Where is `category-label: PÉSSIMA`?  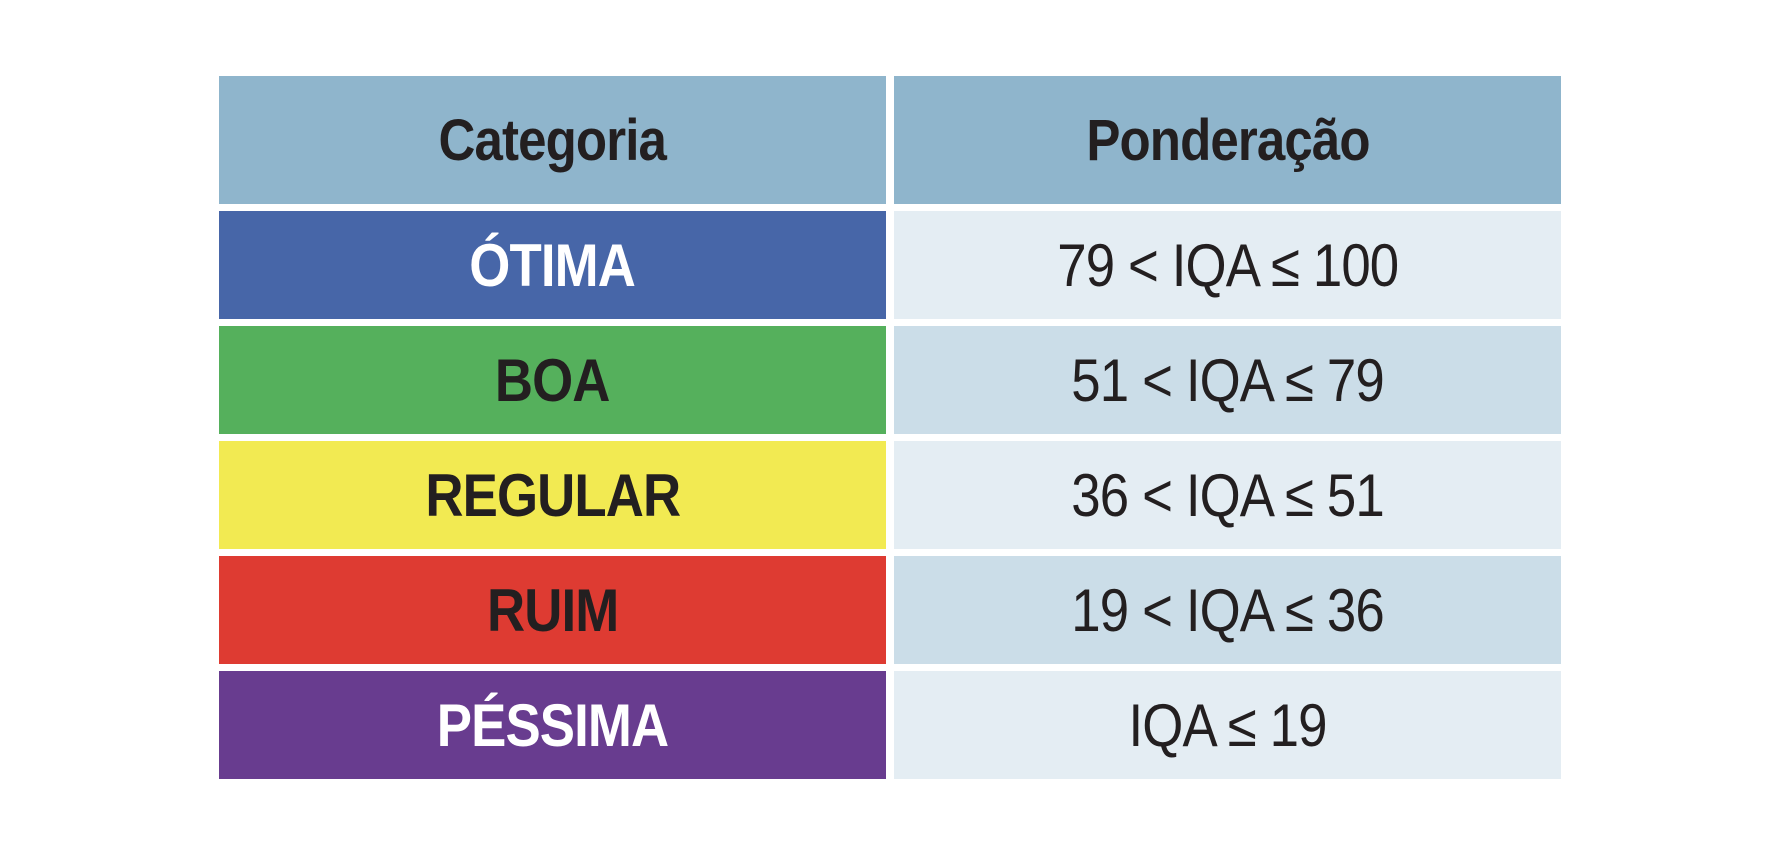 category-label: PÉSSIMA is located at coordinates (552, 725).